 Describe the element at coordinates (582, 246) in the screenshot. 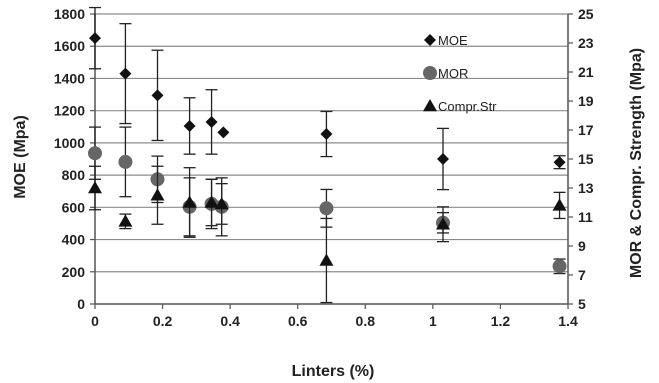

I see `right-y-tick-label: 9` at that location.